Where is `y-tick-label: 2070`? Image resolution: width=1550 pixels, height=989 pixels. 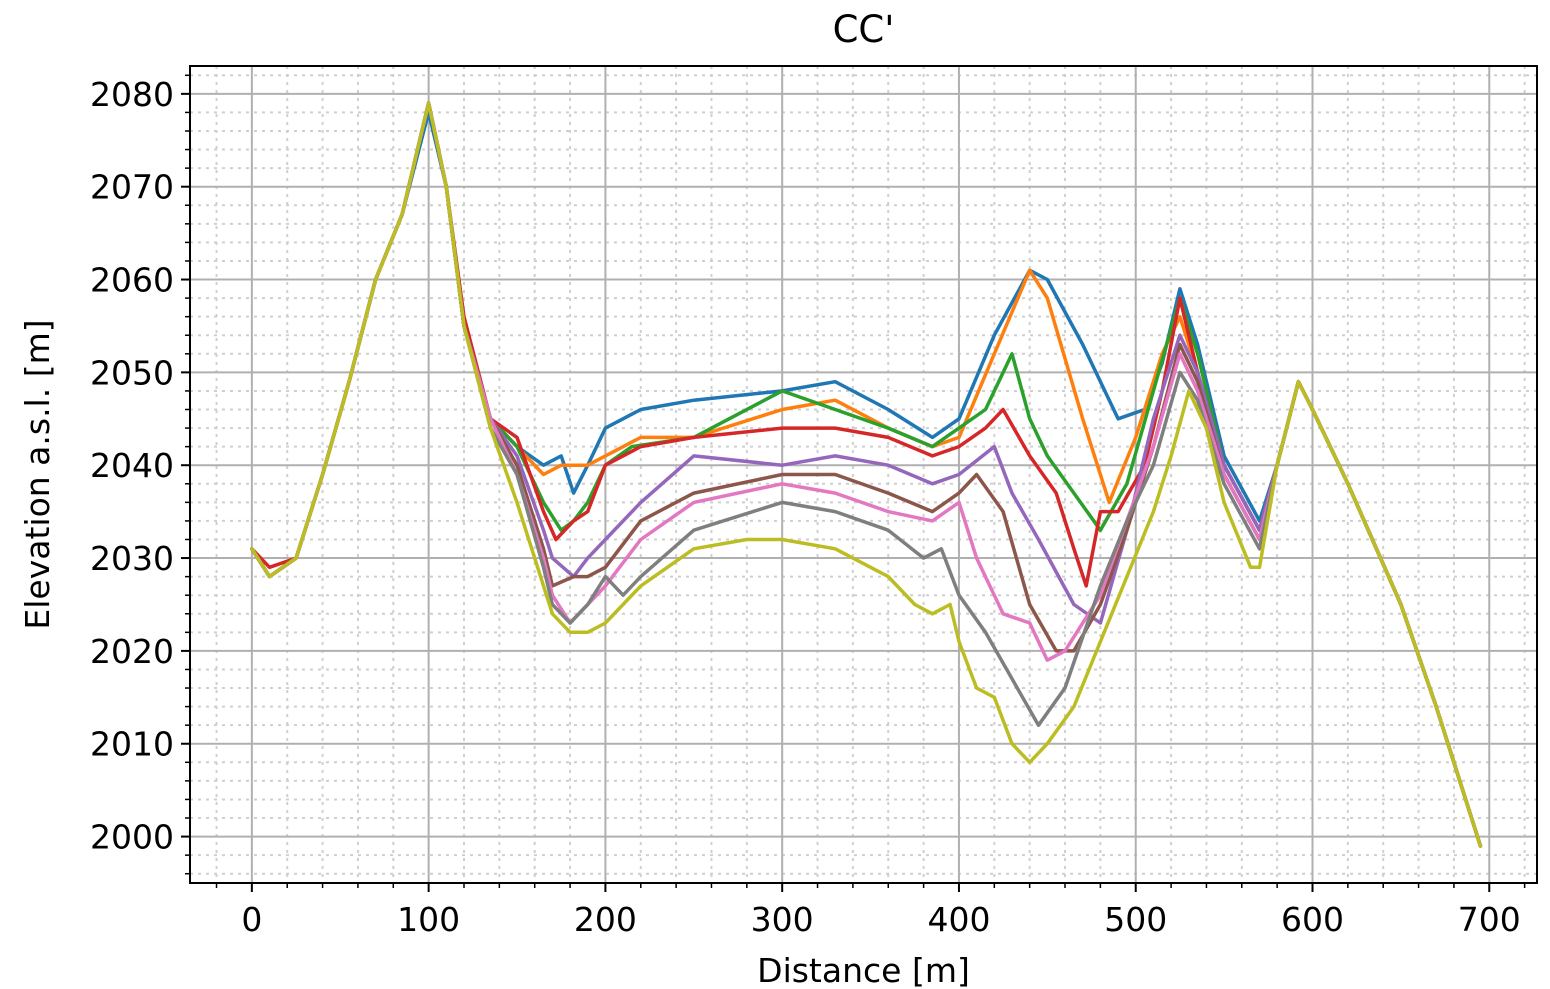 y-tick-label: 2070 is located at coordinates (132, 187).